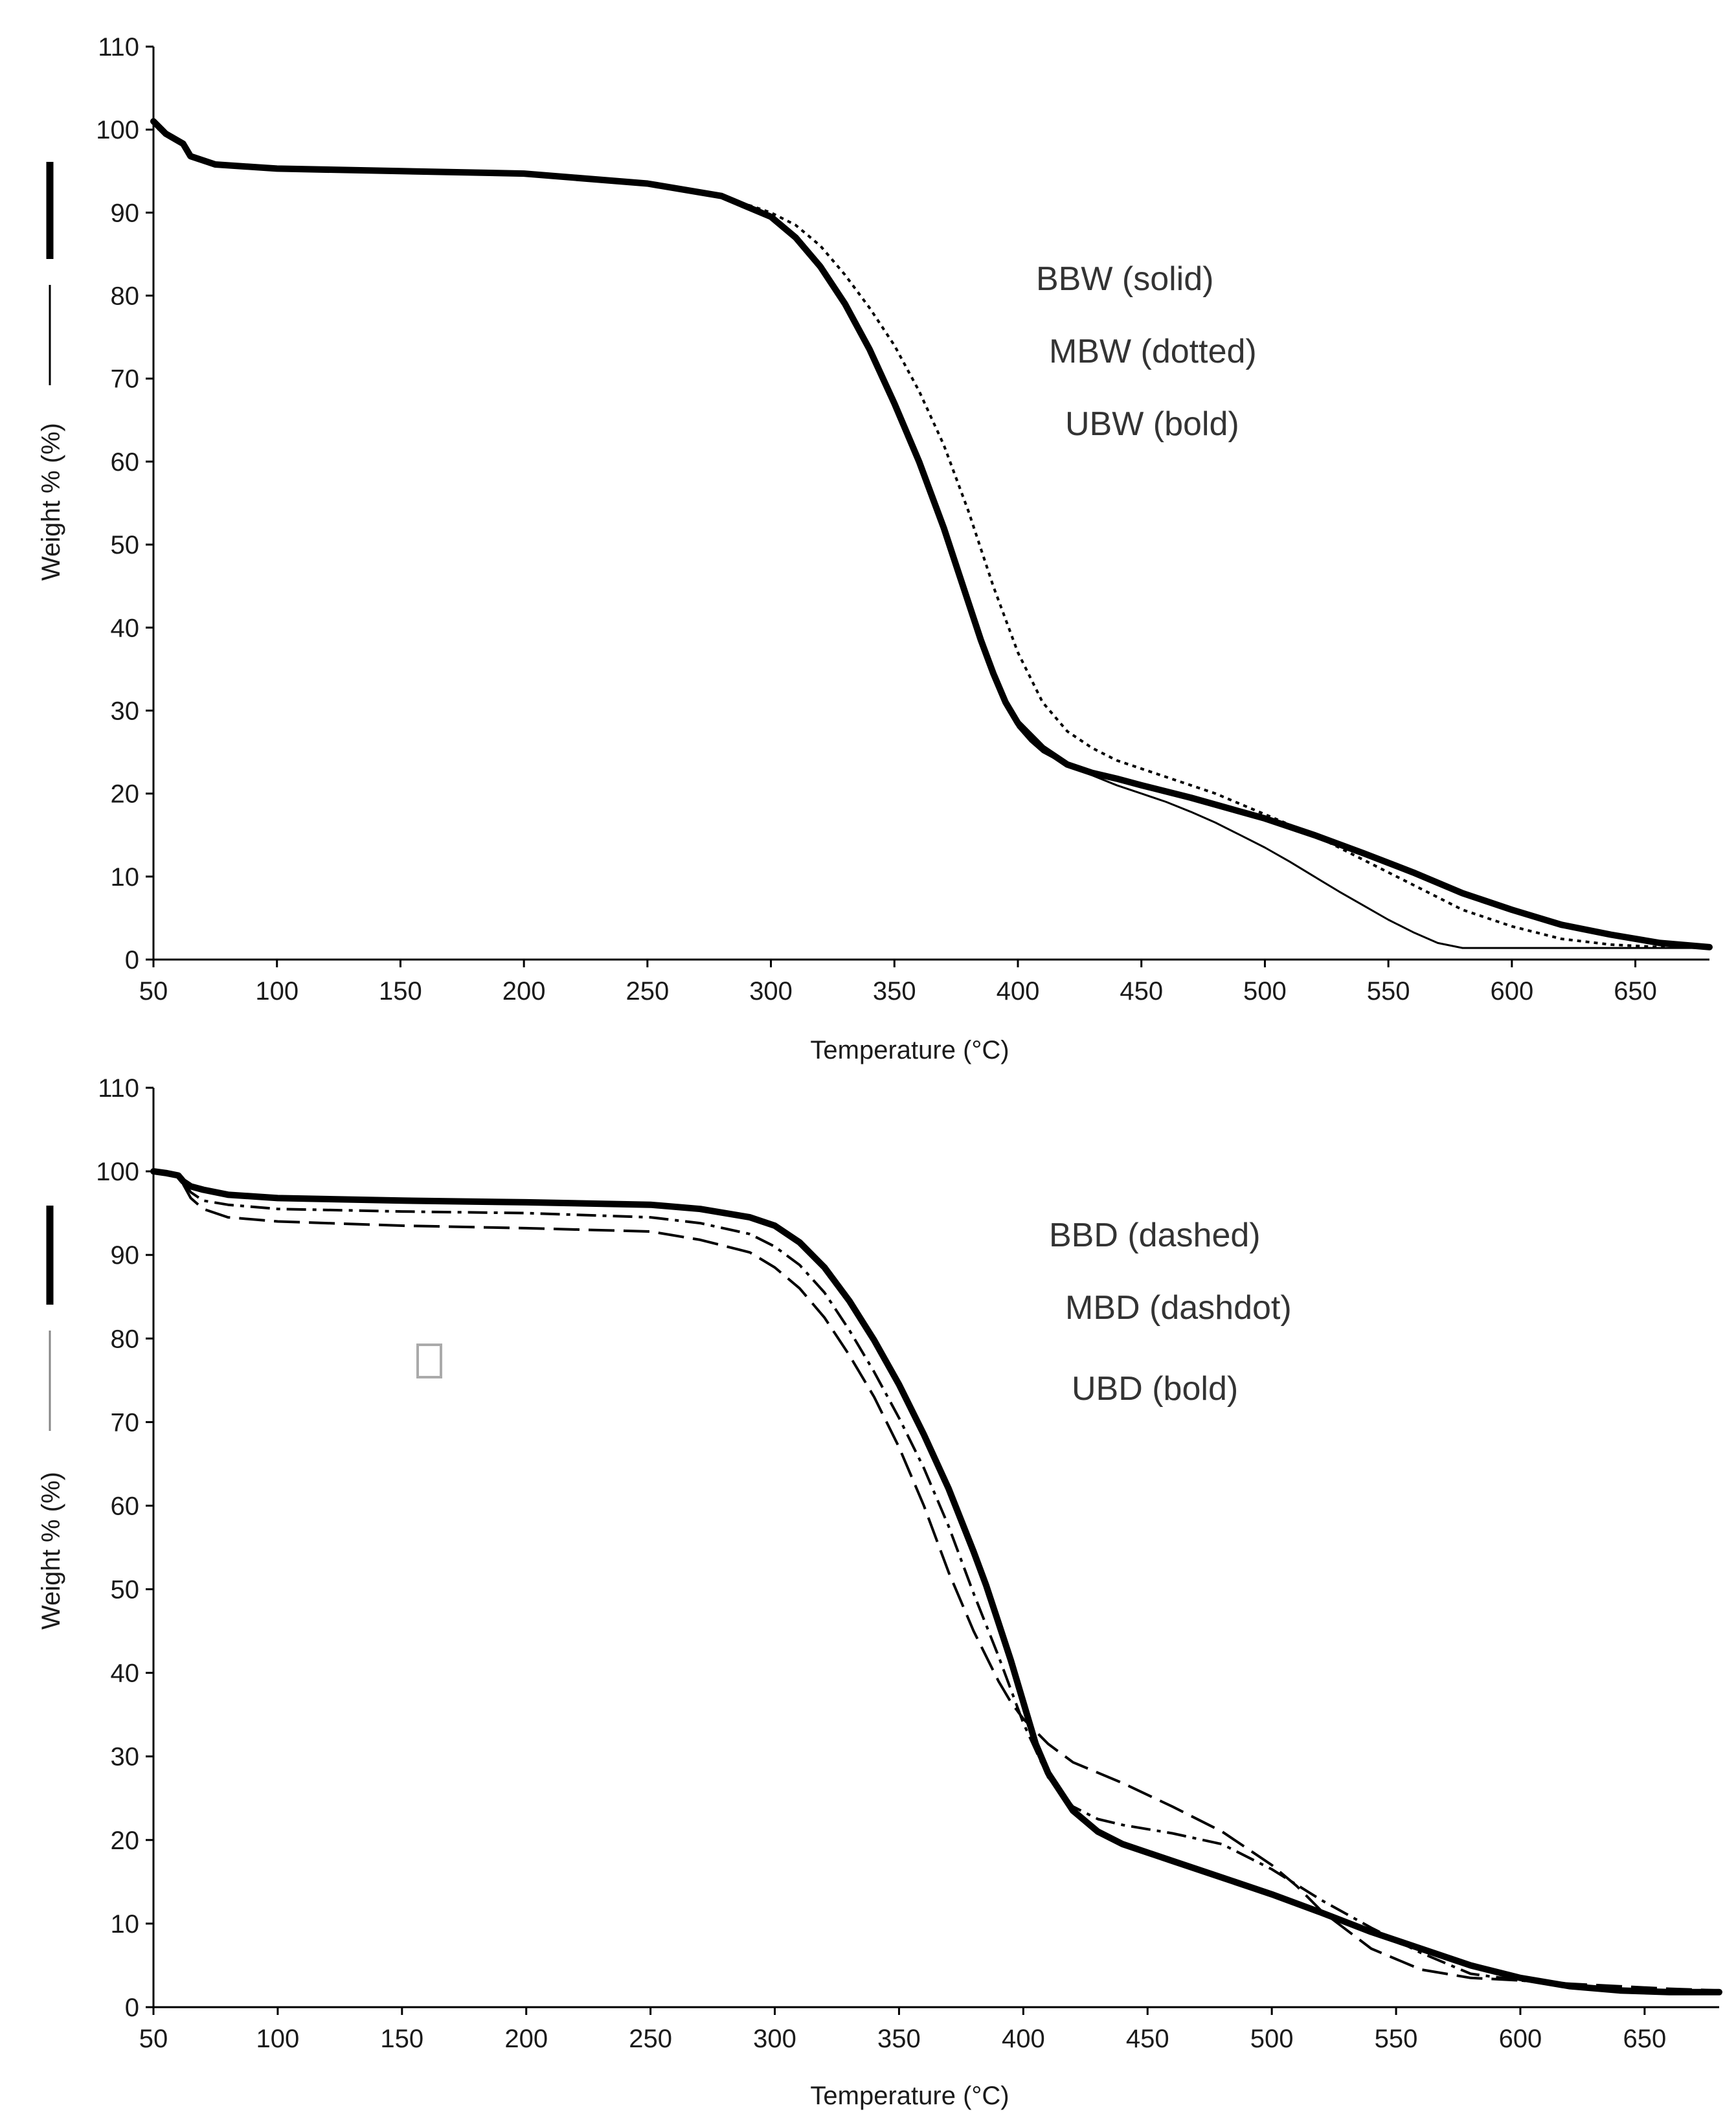 The height and width of the screenshot is (2114, 1736). I want to click on annotation-bbd: BBD (dashed), so click(1155, 1235).